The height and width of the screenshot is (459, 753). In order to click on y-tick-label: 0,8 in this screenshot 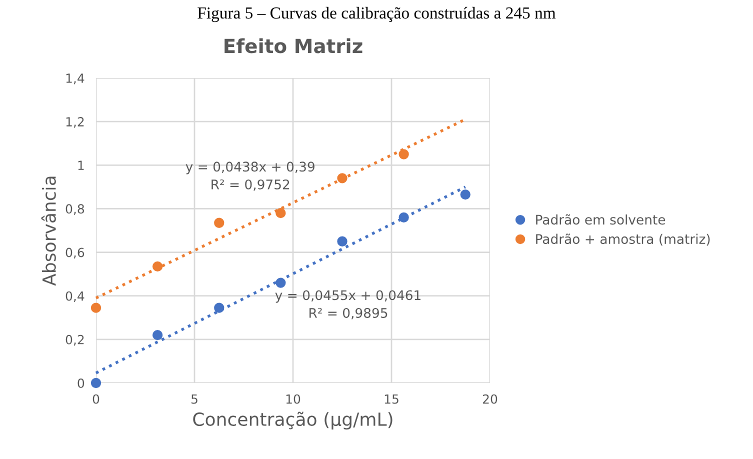, I will do `click(75, 209)`.